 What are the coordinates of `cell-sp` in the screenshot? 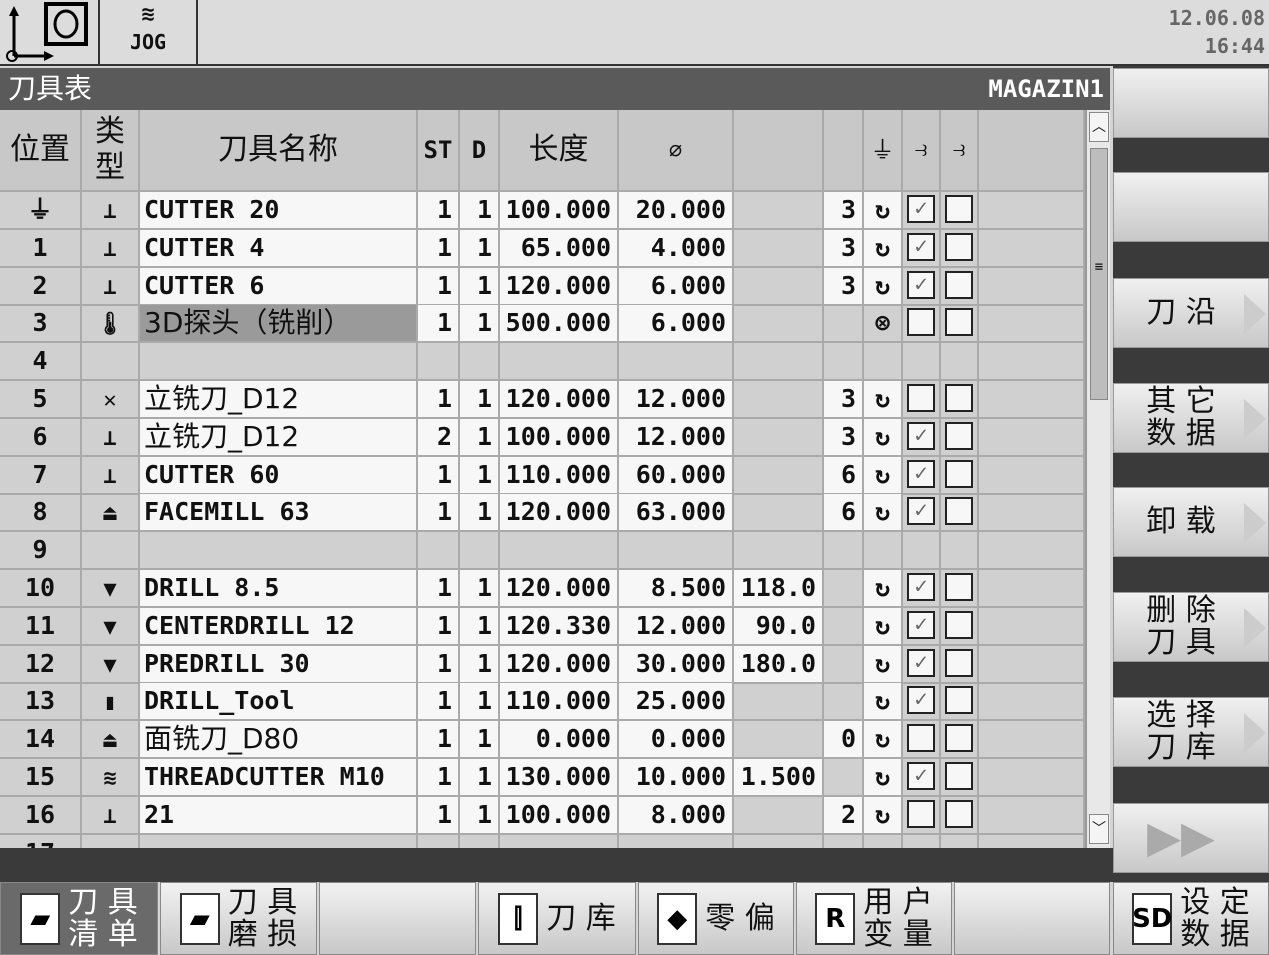 It's located at (883, 551).